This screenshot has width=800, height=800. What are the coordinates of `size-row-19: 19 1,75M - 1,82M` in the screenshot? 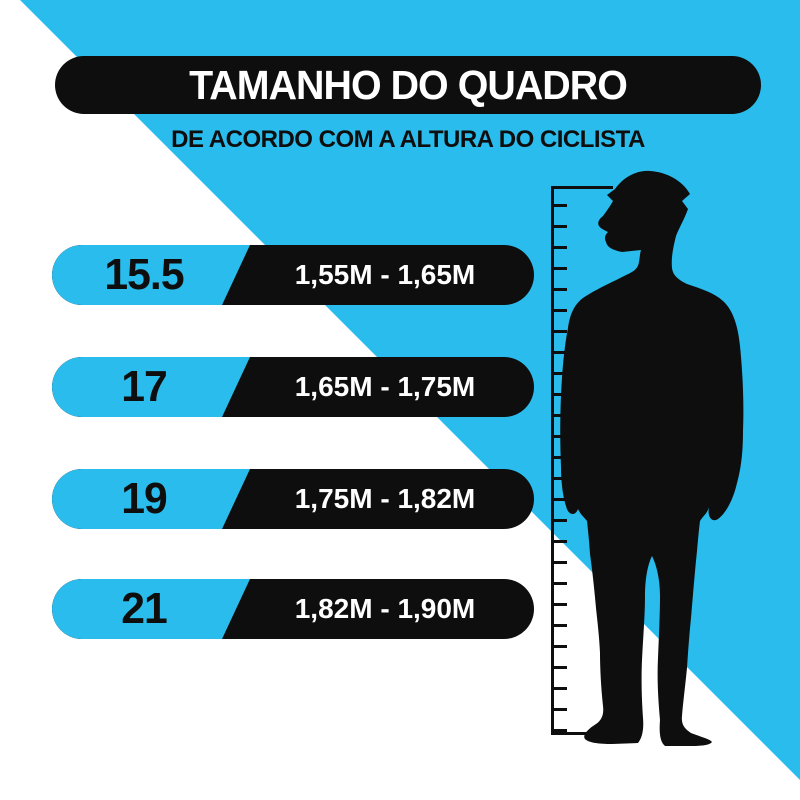 It's located at (293, 499).